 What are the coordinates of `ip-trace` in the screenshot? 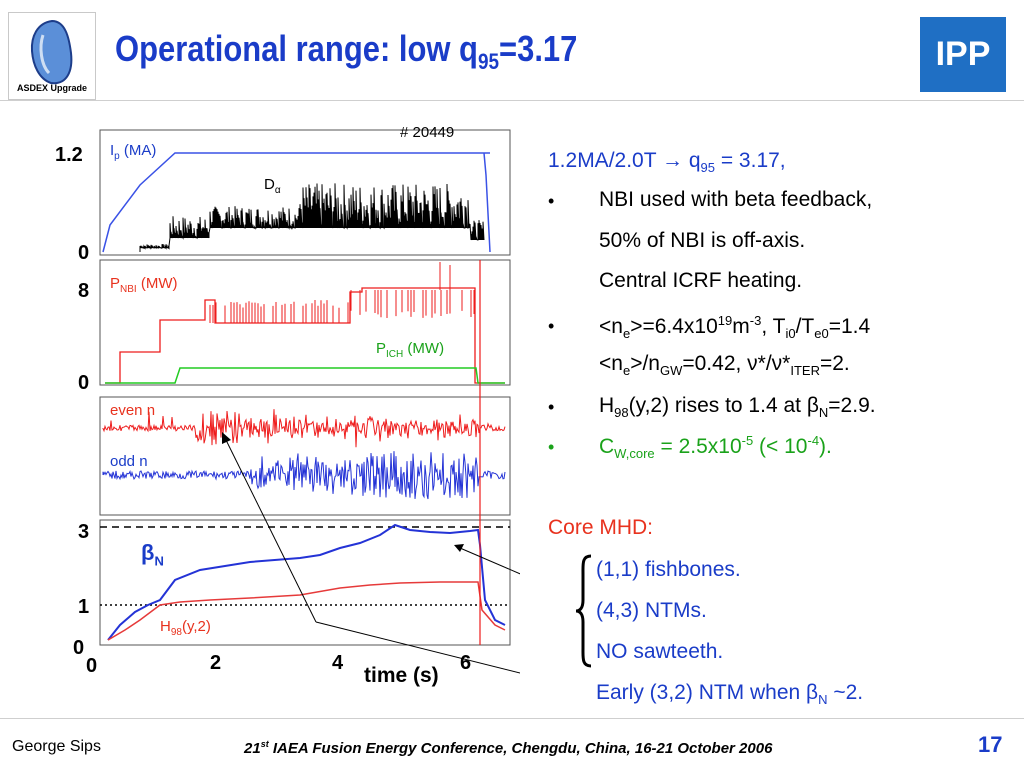 It's located at (296, 202).